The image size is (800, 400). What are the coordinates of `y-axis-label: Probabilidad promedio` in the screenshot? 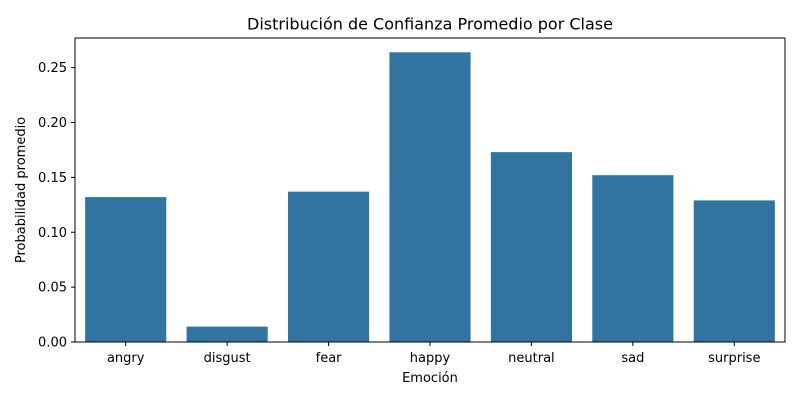 It's located at (21, 190).